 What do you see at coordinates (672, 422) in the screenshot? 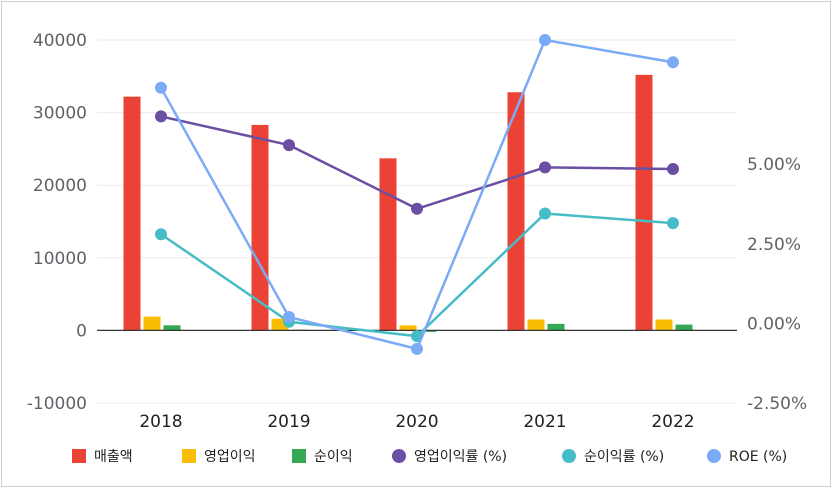
I see `x-tick-label: 2022` at bounding box center [672, 422].